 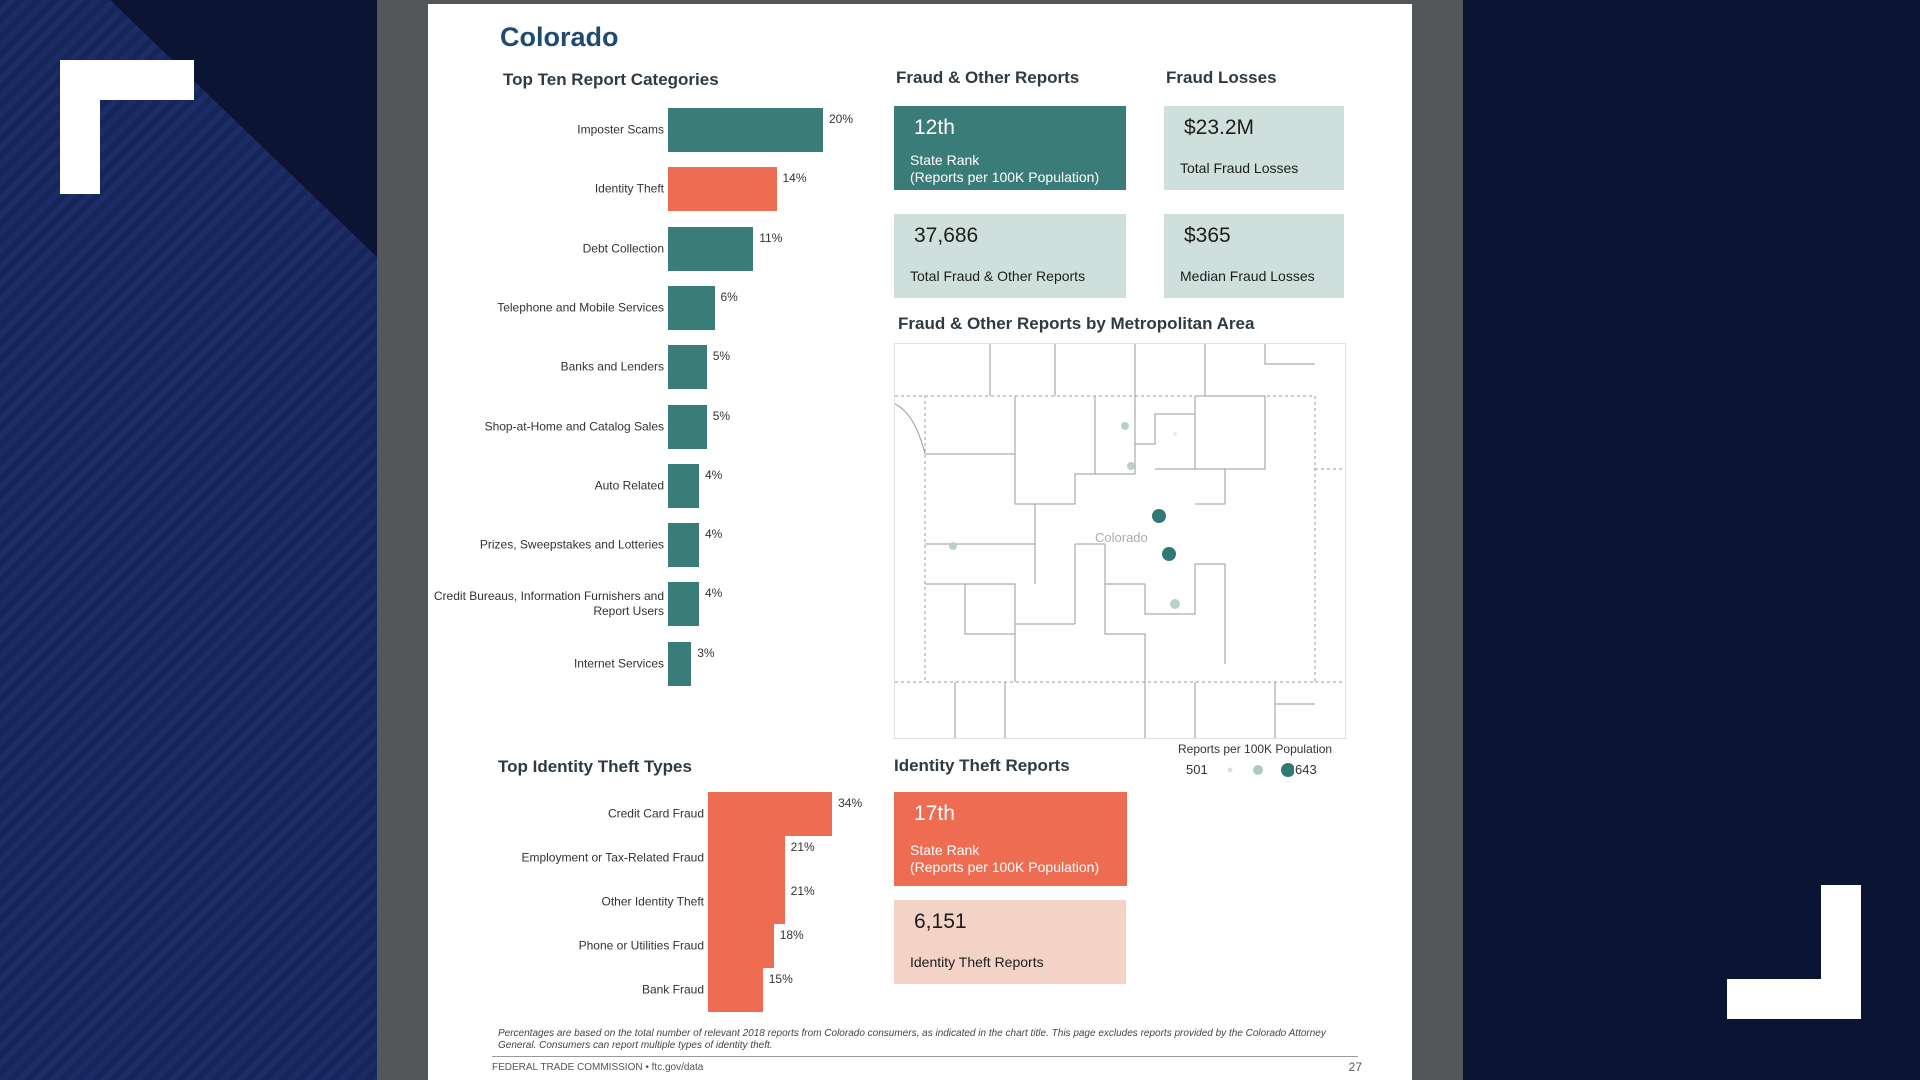 What do you see at coordinates (1010, 256) in the screenshot?
I see `total-reports-card: 37,686 Total Fraud & Other Reports` at bounding box center [1010, 256].